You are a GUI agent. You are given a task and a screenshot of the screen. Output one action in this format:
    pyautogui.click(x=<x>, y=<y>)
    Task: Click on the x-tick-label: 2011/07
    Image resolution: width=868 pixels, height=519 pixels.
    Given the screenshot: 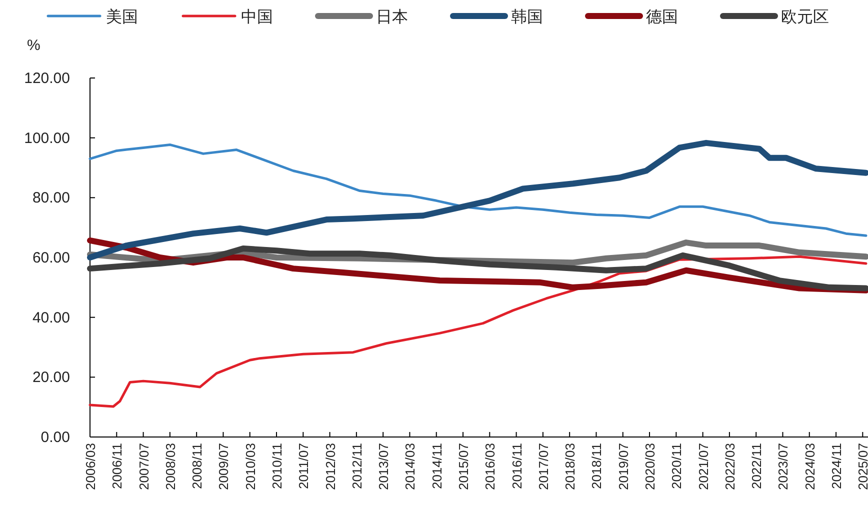 What is the action you would take?
    pyautogui.click(x=304, y=466)
    